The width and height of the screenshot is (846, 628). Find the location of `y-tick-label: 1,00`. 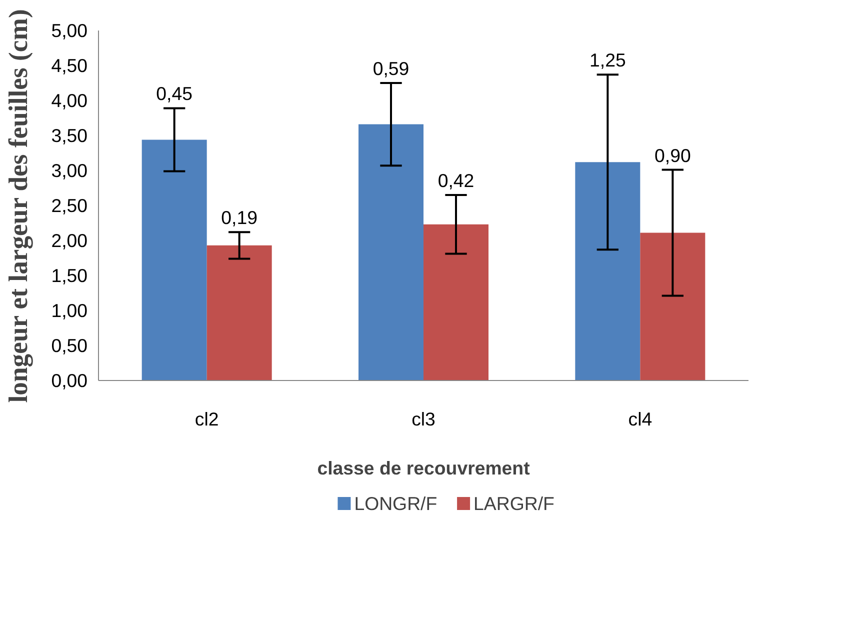

y-tick-label: 1,00 is located at coordinates (69, 310).